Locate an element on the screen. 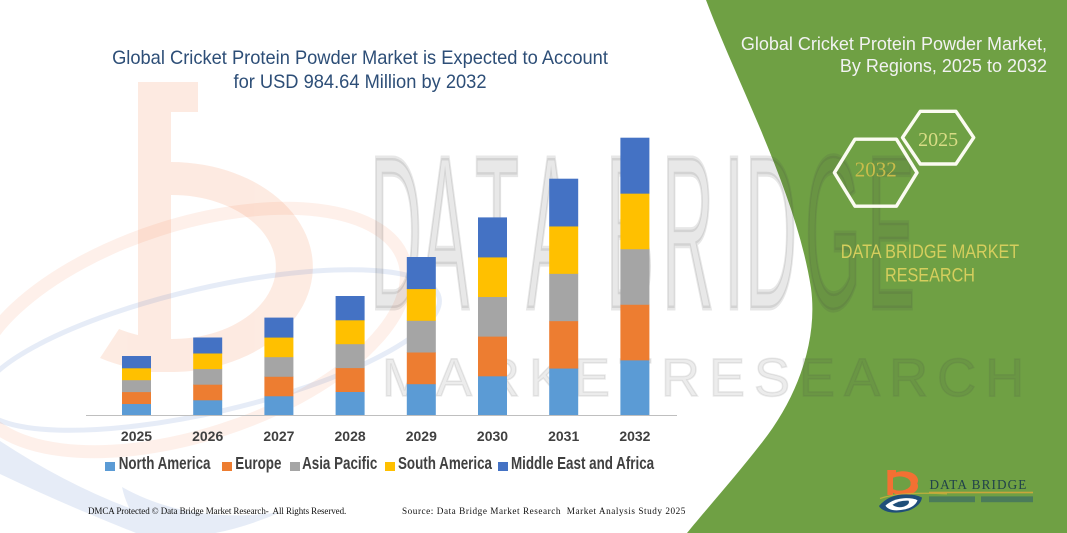 The height and width of the screenshot is (533, 1067). svg-text: I is located at coordinates (734, 233).